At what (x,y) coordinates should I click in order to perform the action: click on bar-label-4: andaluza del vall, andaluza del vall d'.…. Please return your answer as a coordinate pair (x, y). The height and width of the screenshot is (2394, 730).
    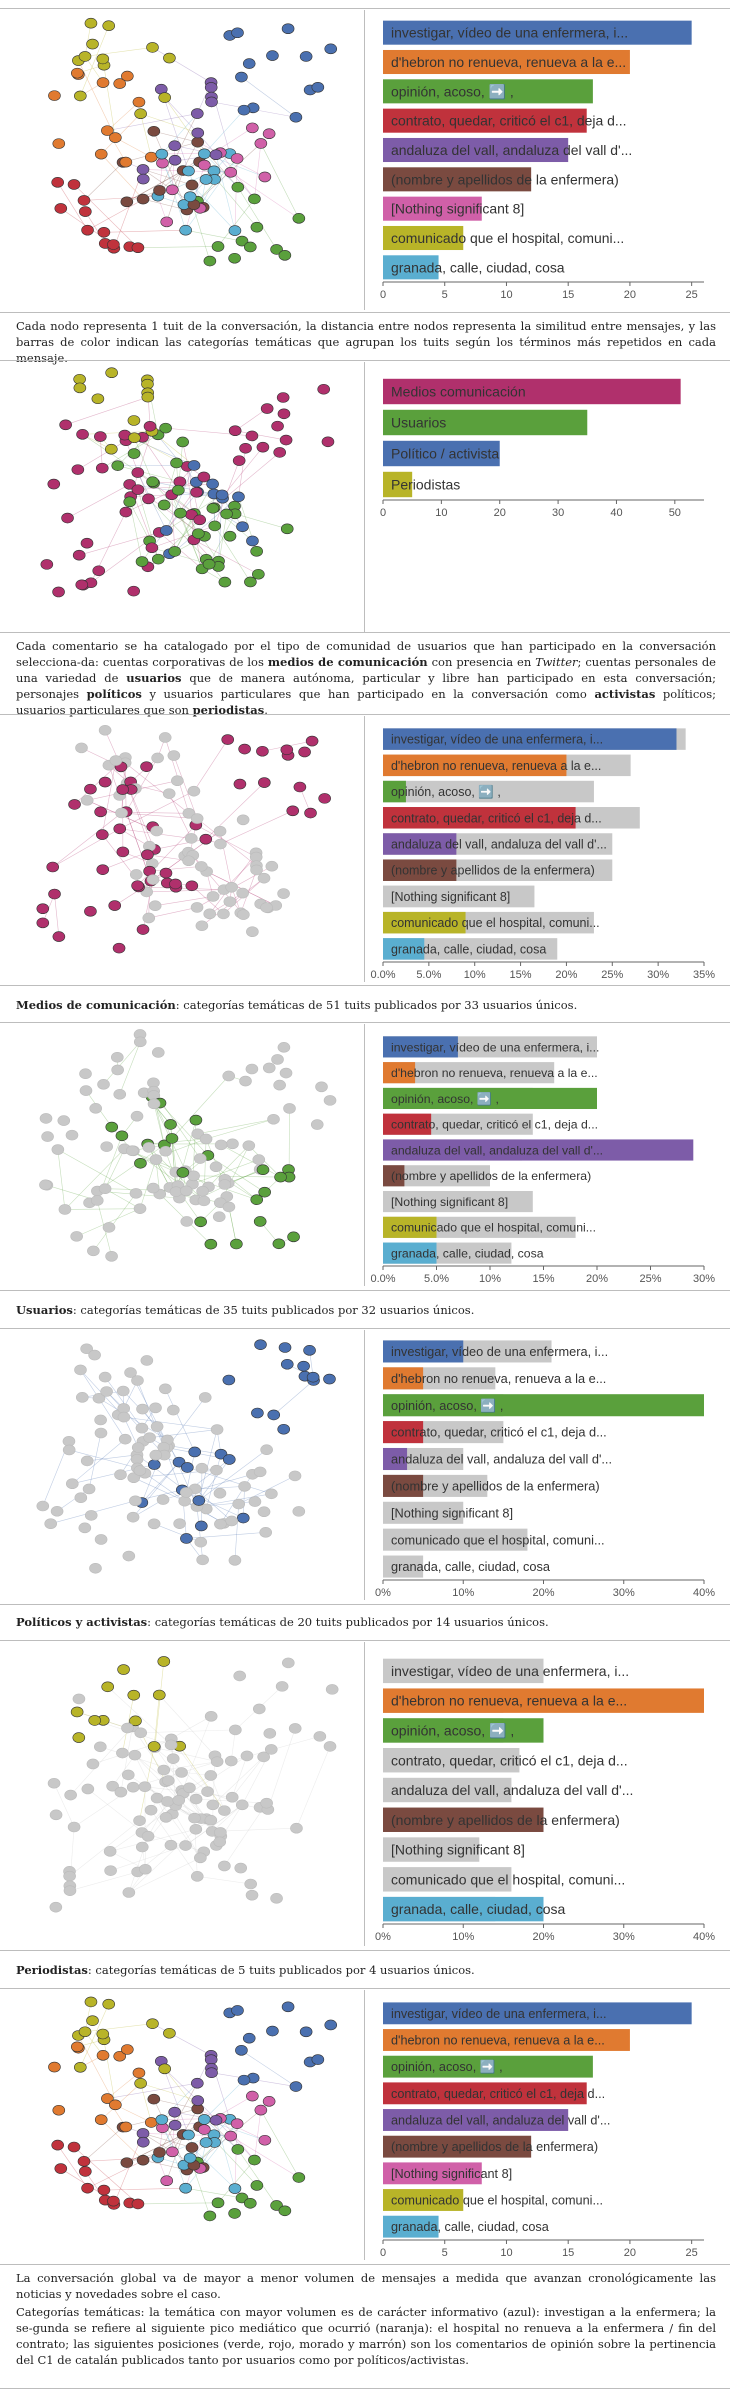
    Looking at the image, I should click on (499, 844).